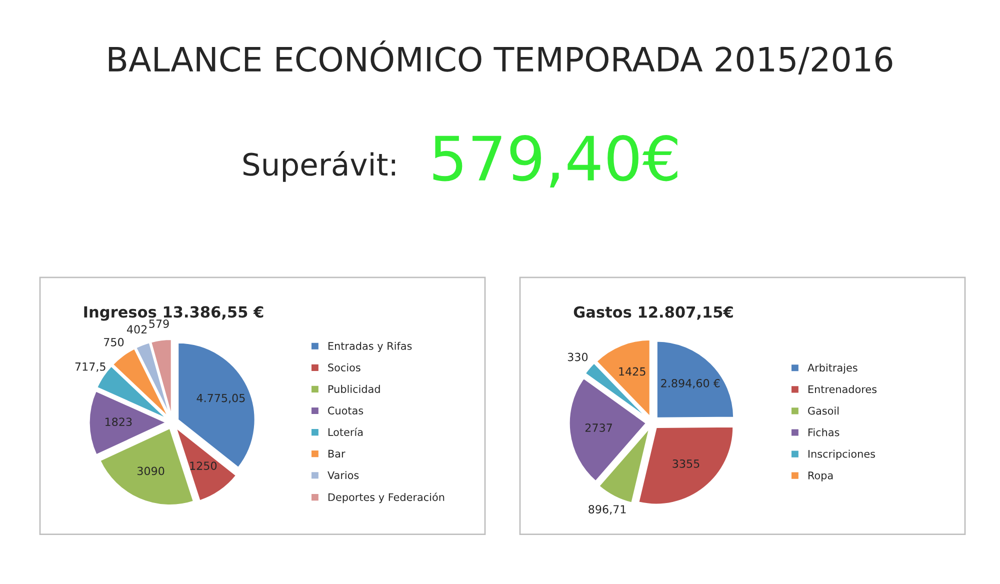  What do you see at coordinates (343, 475) in the screenshot?
I see `legend-label: Varios` at bounding box center [343, 475].